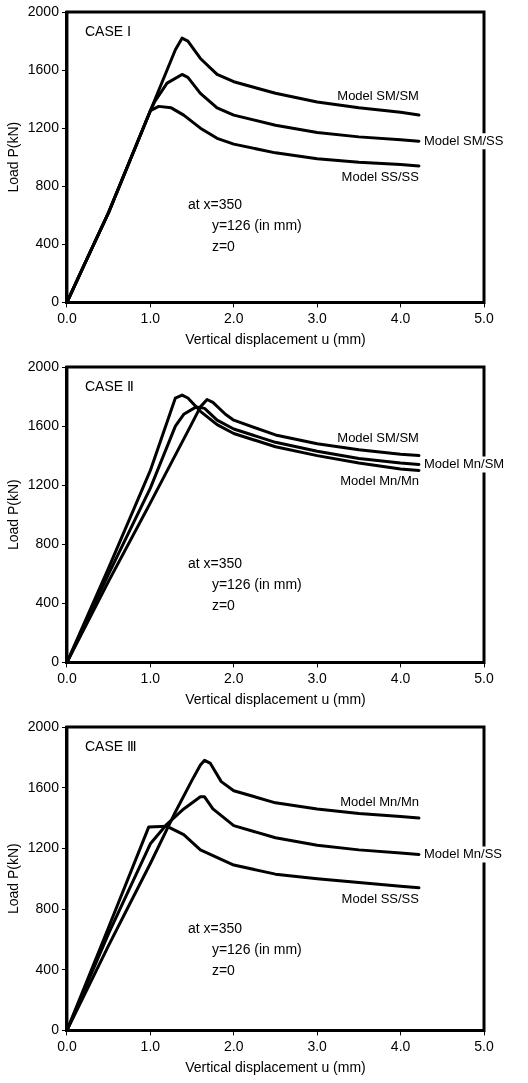 Image resolution: width=528 pixels, height=1083 pixels. I want to click on text: CASE Ⅲ, so click(110, 746).